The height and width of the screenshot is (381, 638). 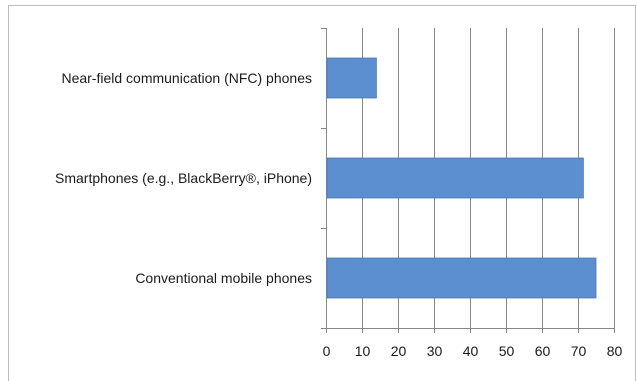 I want to click on x-tick-labels: 0 10 20 30 40 50 60 70 80, so click(x=473, y=351).